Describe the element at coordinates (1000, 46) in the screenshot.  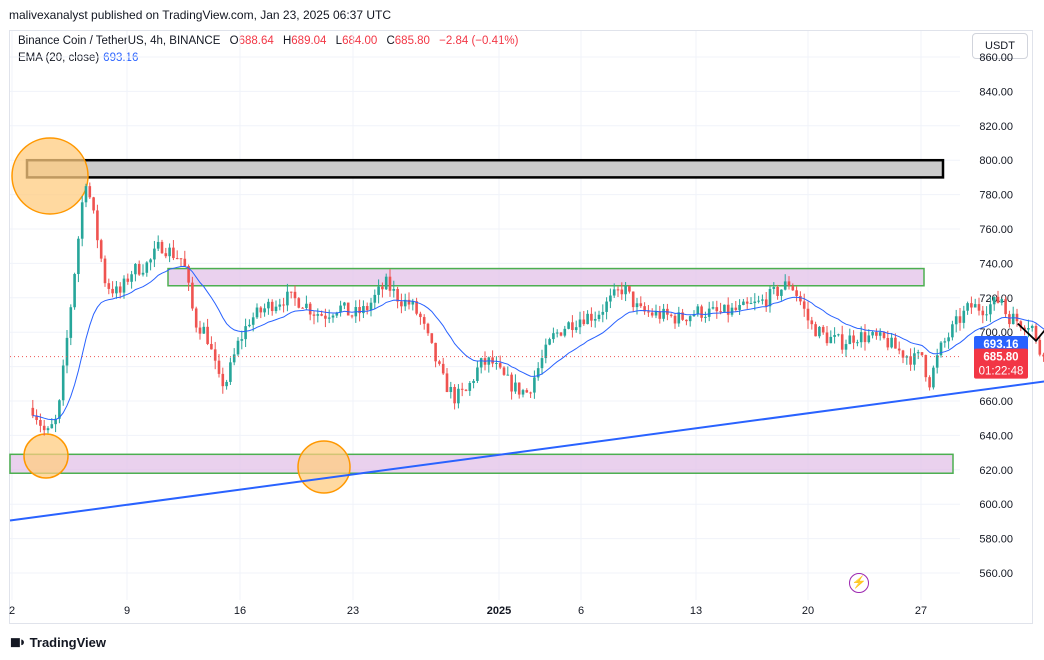
I see `currency-button: USDT` at that location.